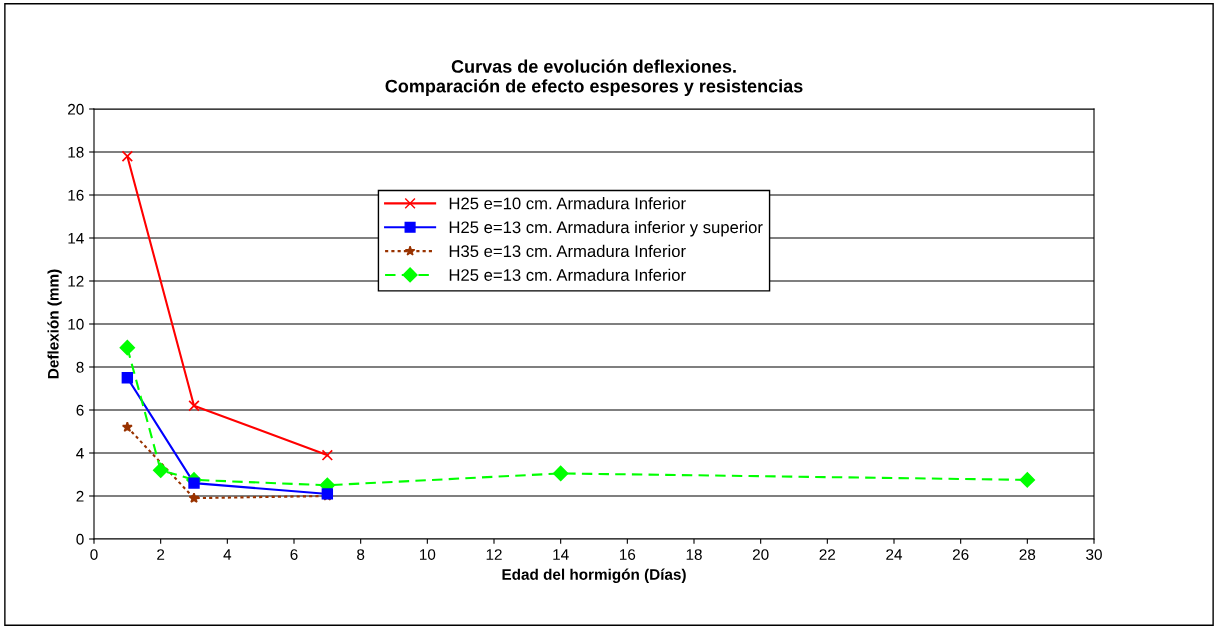 Image resolution: width=1218 pixels, height=629 pixels. I want to click on chart-title: Curvas de evolución deflexiones. Comparación de efecto espesores y resistencias, so click(594, 78).